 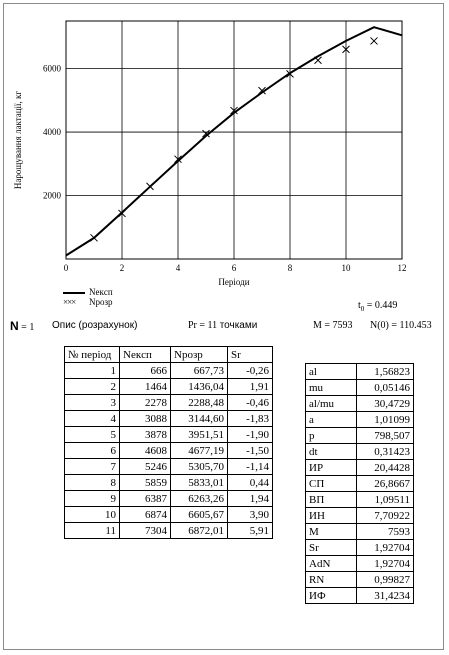 What do you see at coordinates (385, 531) in the screenshot?
I see `param-value: 7593` at bounding box center [385, 531].